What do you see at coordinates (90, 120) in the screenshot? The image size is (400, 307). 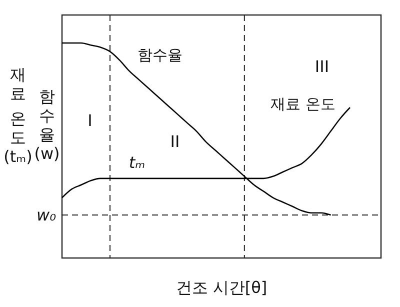 I see `annotation: I` at bounding box center [90, 120].